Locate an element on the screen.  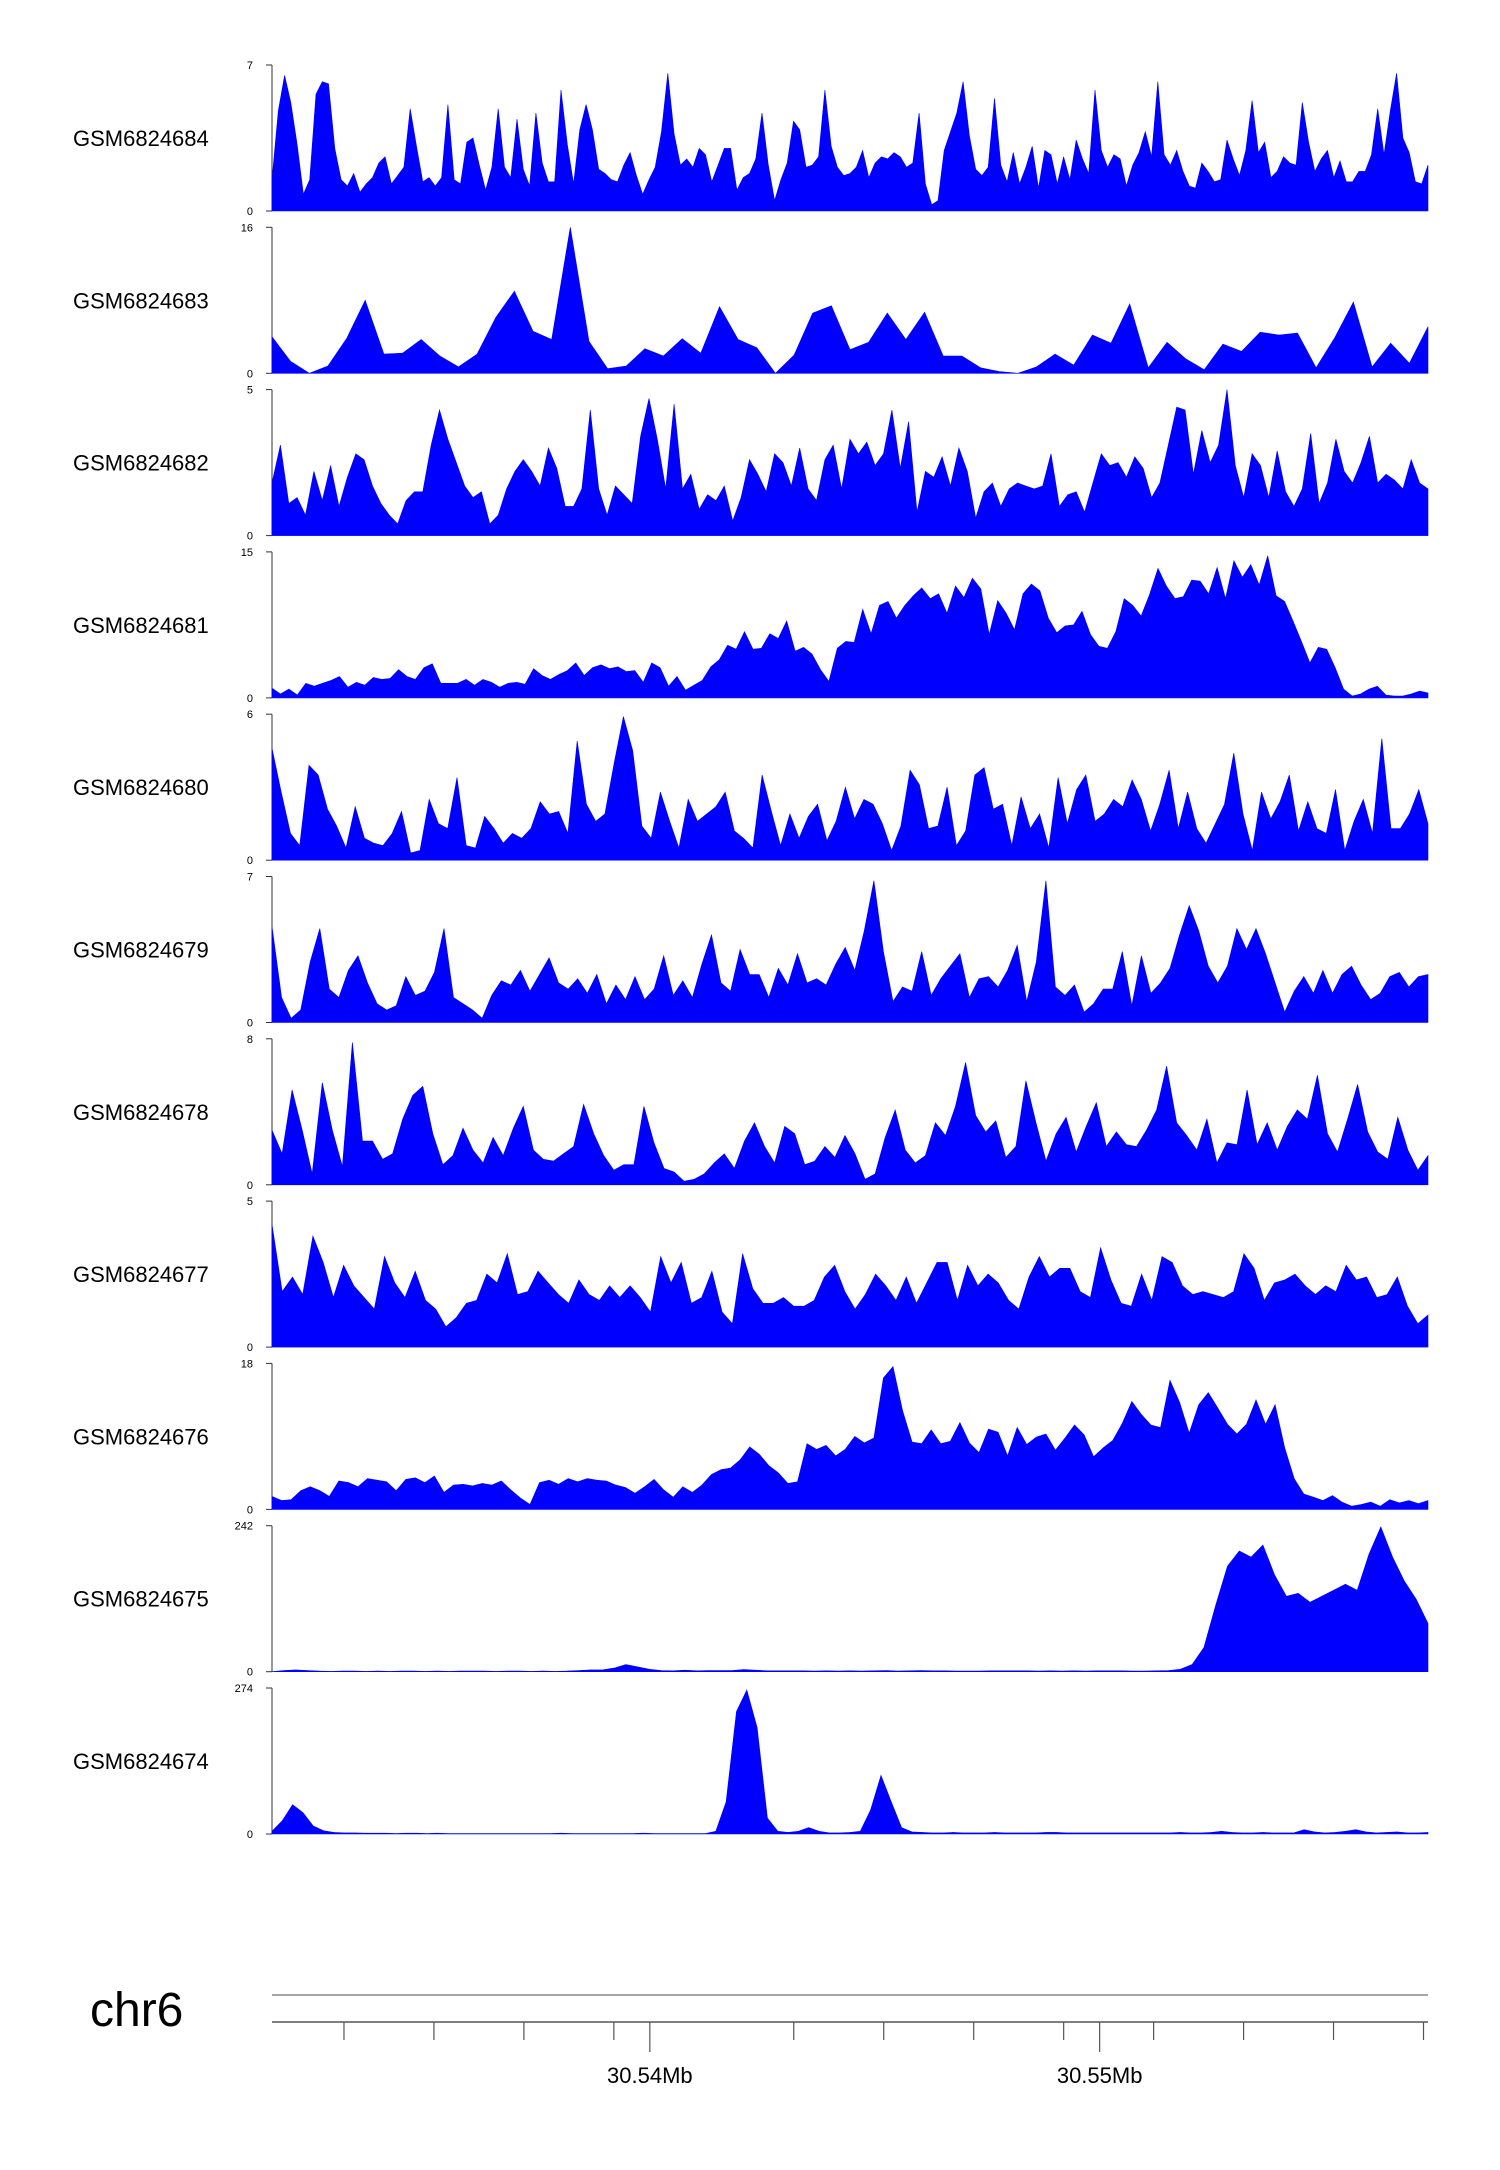
y-max-label: 6 is located at coordinates (250, 715).